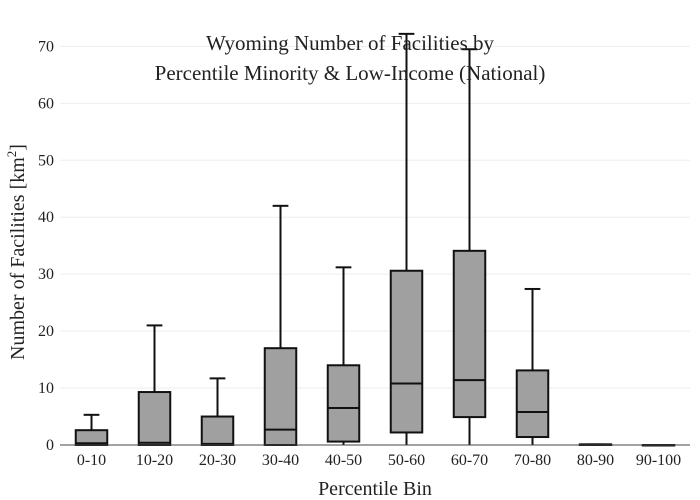 This screenshot has width=700, height=500. What do you see at coordinates (18, 258) in the screenshot?
I see `y-axis-title-main: Number of Facilities [km` at bounding box center [18, 258].